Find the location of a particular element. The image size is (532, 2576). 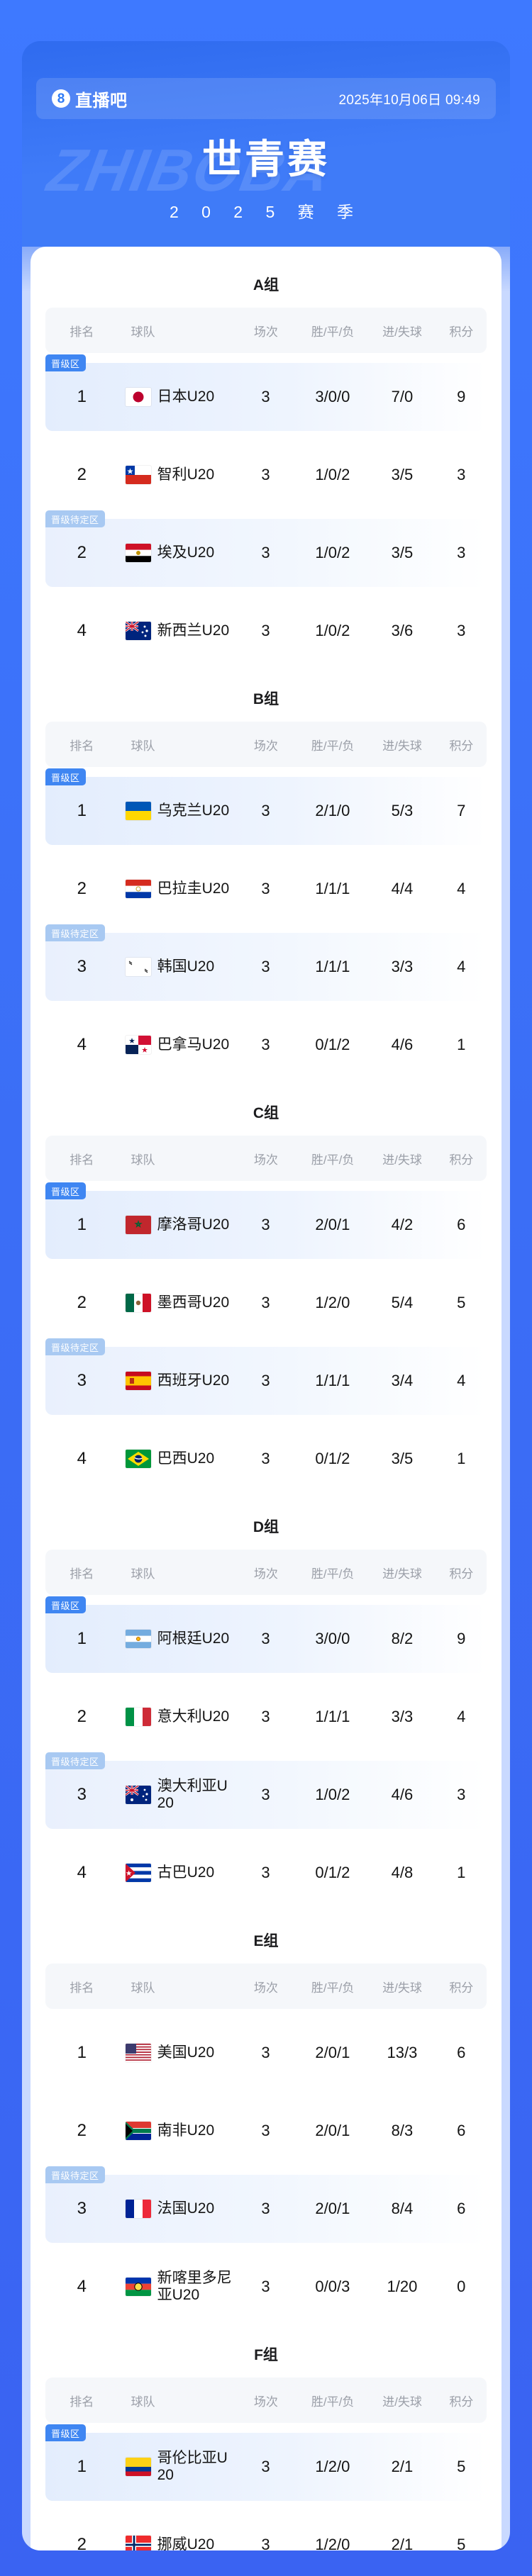

cell-points: 5 is located at coordinates (461, 1303).